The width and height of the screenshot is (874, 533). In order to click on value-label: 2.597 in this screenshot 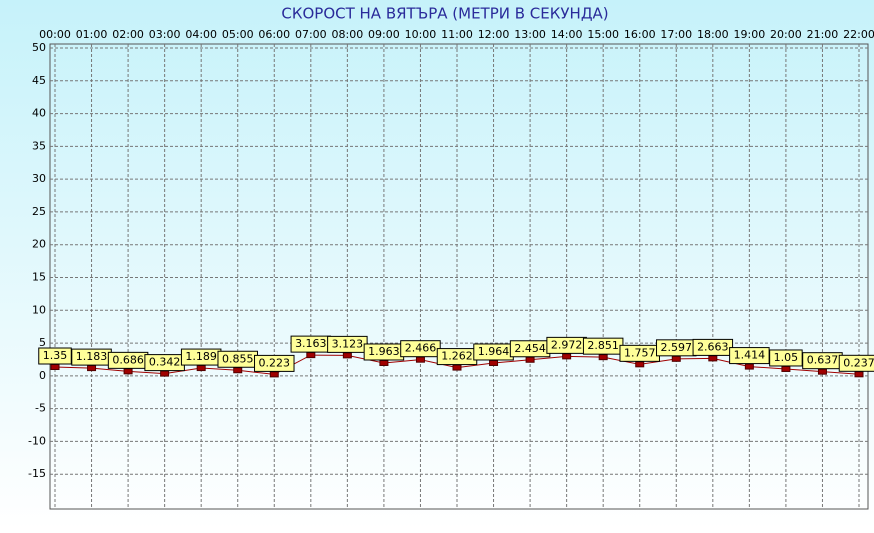, I will do `click(677, 347)`.